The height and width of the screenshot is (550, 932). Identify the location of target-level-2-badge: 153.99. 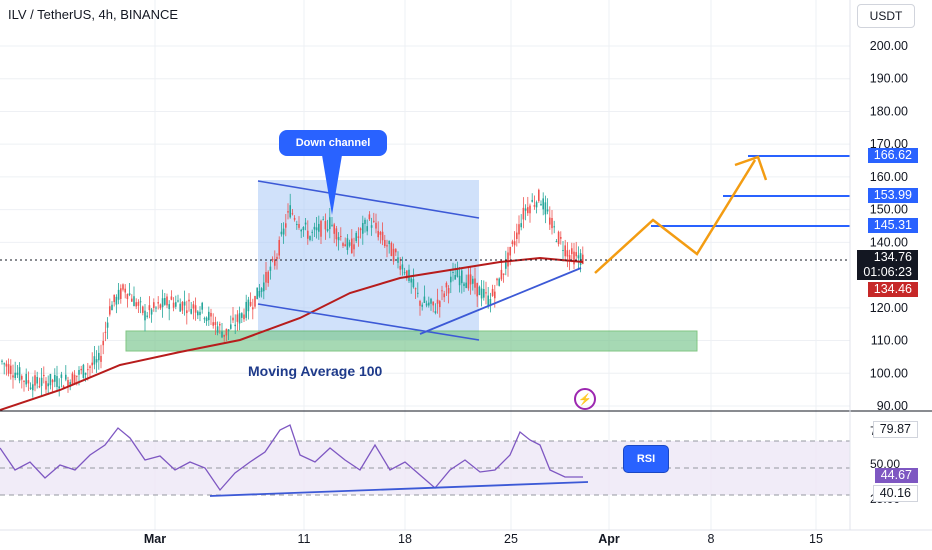
(892, 195).